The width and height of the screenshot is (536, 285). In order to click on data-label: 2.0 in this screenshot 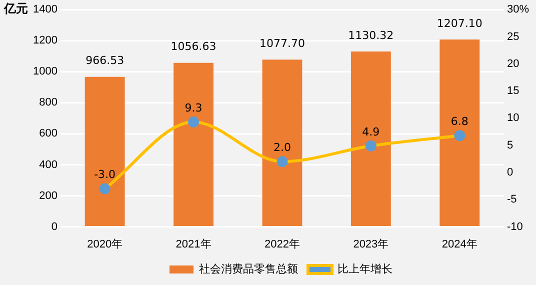, I will do `click(282, 147)`.